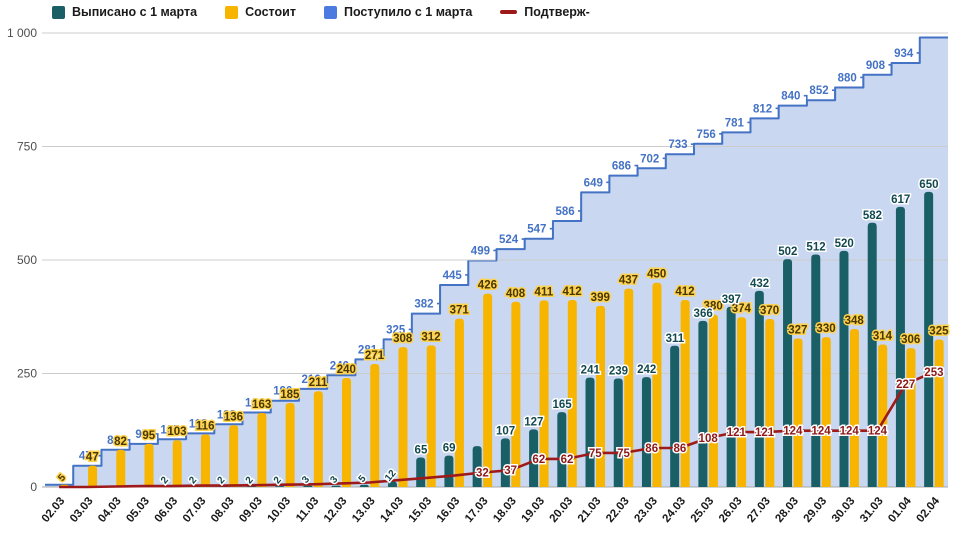 The height and width of the screenshot is (534, 960). Describe the element at coordinates (713, 306) in the screenshot. I see `current-value-label: 380` at that location.